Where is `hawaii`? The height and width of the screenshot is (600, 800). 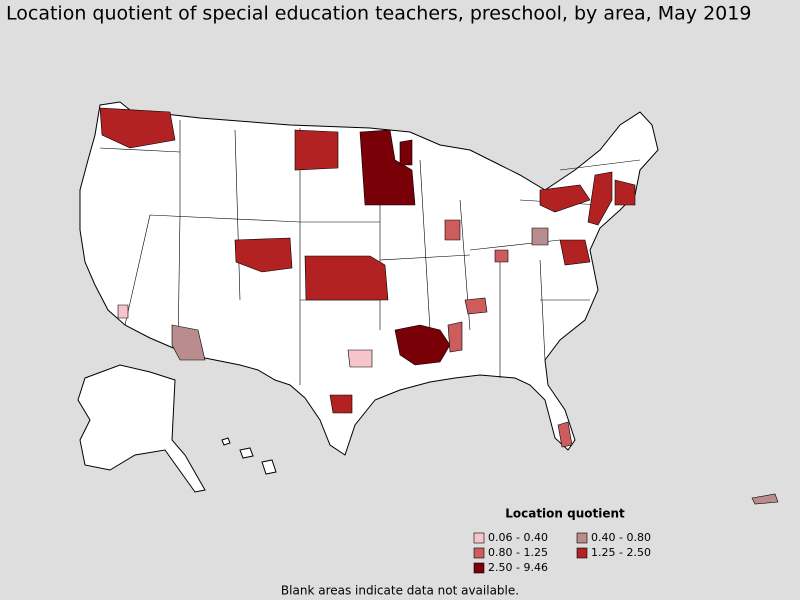 hawaii is located at coordinates (249, 456).